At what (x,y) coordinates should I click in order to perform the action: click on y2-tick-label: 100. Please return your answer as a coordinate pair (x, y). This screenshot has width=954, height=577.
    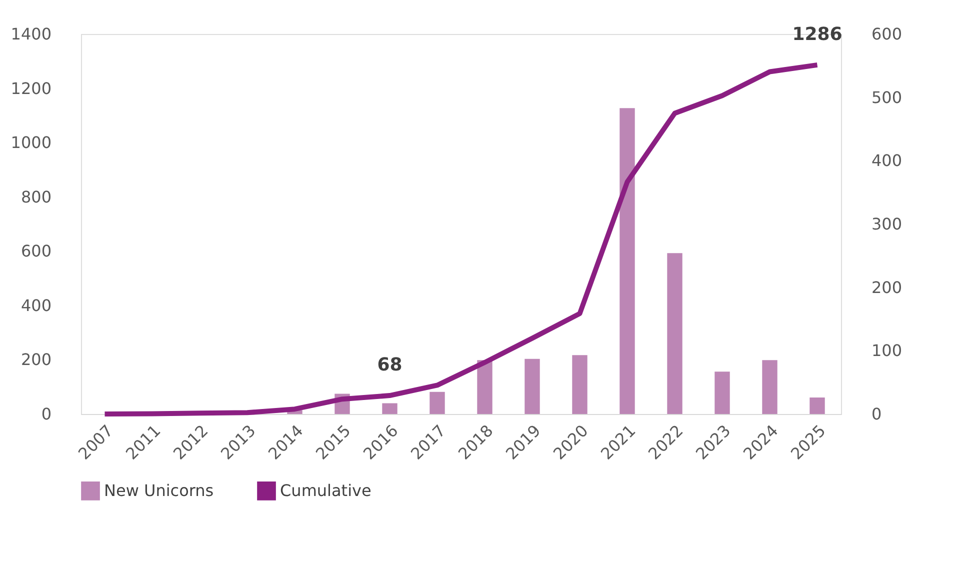
    Looking at the image, I should click on (887, 350).